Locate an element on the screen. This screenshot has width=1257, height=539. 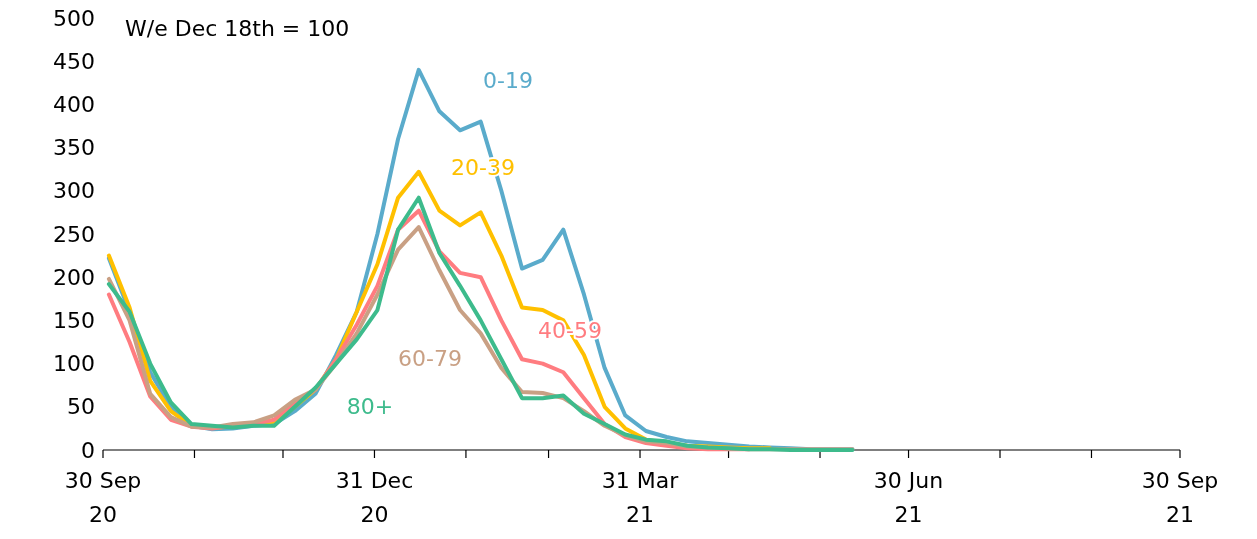
y-tick-label: 150 is located at coordinates (74, 320).